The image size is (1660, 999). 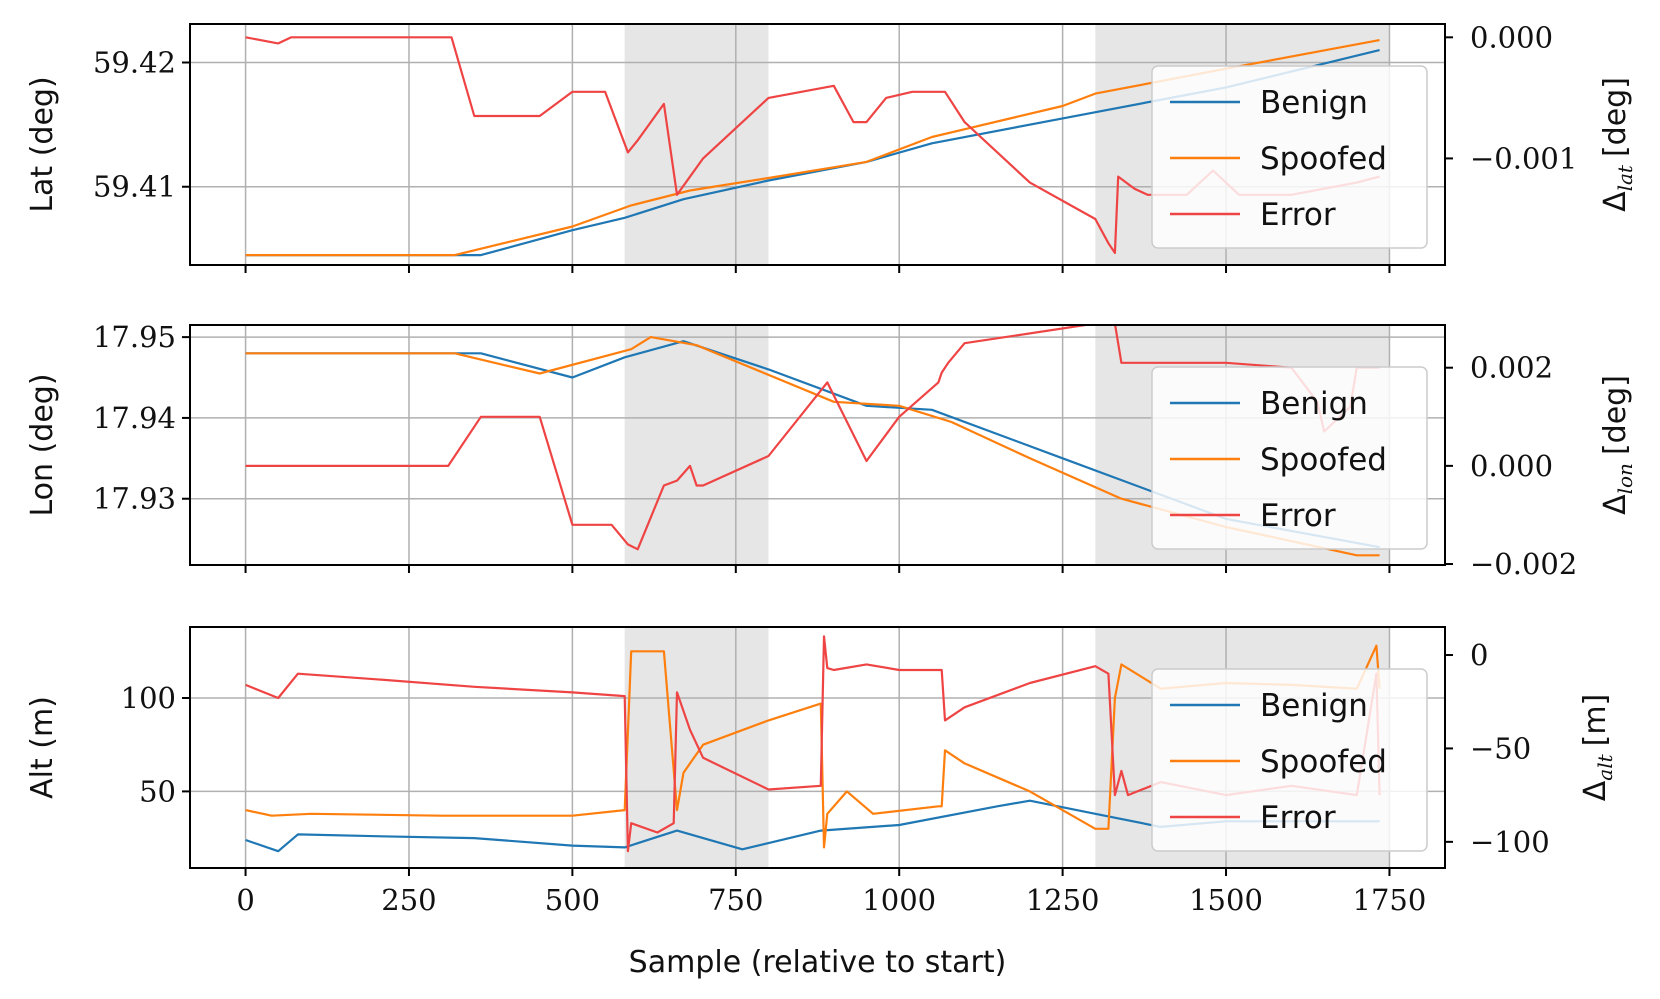 What do you see at coordinates (157, 791) in the screenshot?
I see `y-tick-label: 50` at bounding box center [157, 791].